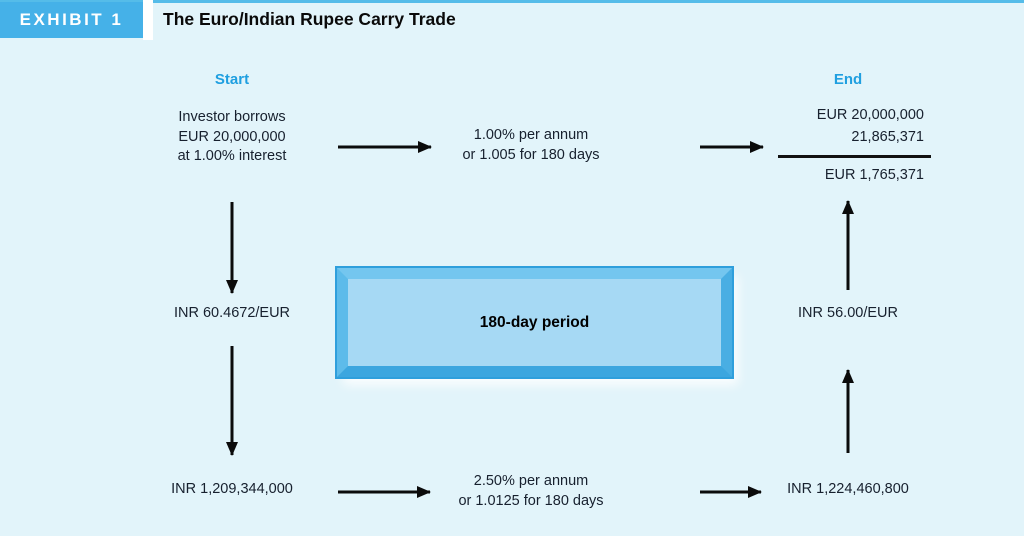 The height and width of the screenshot is (536, 1024). Describe the element at coordinates (232, 489) in the screenshot. I see `inr-converted-label: INR 1,209,344,000` at that location.